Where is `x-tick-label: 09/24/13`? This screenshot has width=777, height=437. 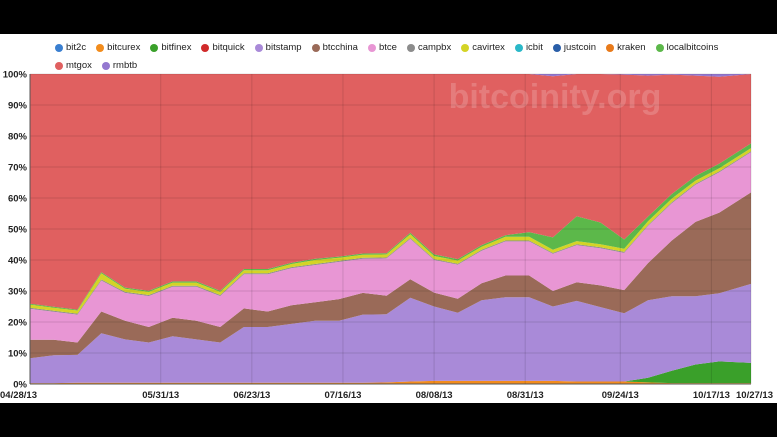
x-tick-label: 09/24/13 is located at coordinates (620, 395).